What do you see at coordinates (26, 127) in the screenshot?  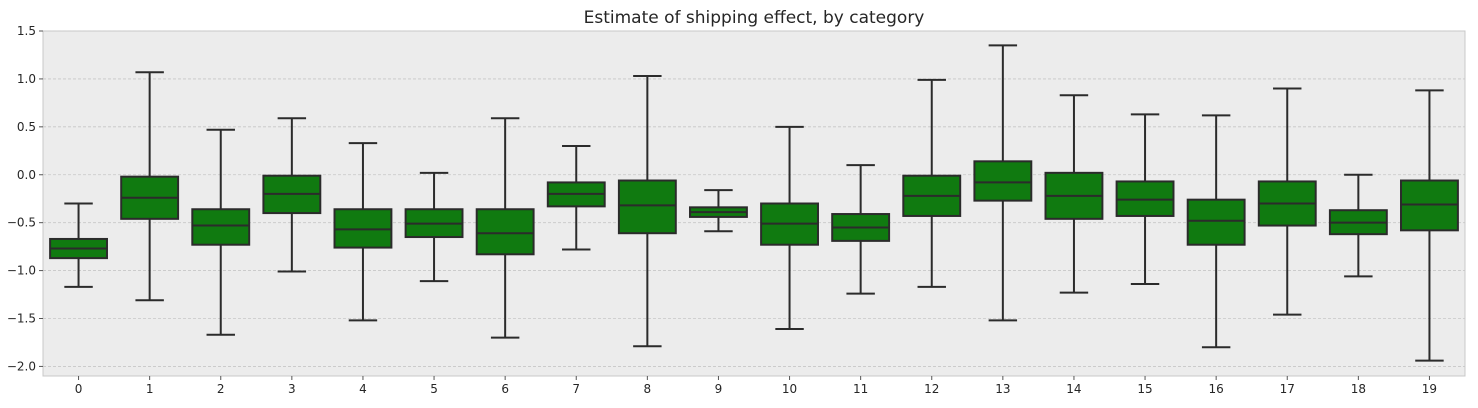 I see `y-tick-label: 0.5` at bounding box center [26, 127].